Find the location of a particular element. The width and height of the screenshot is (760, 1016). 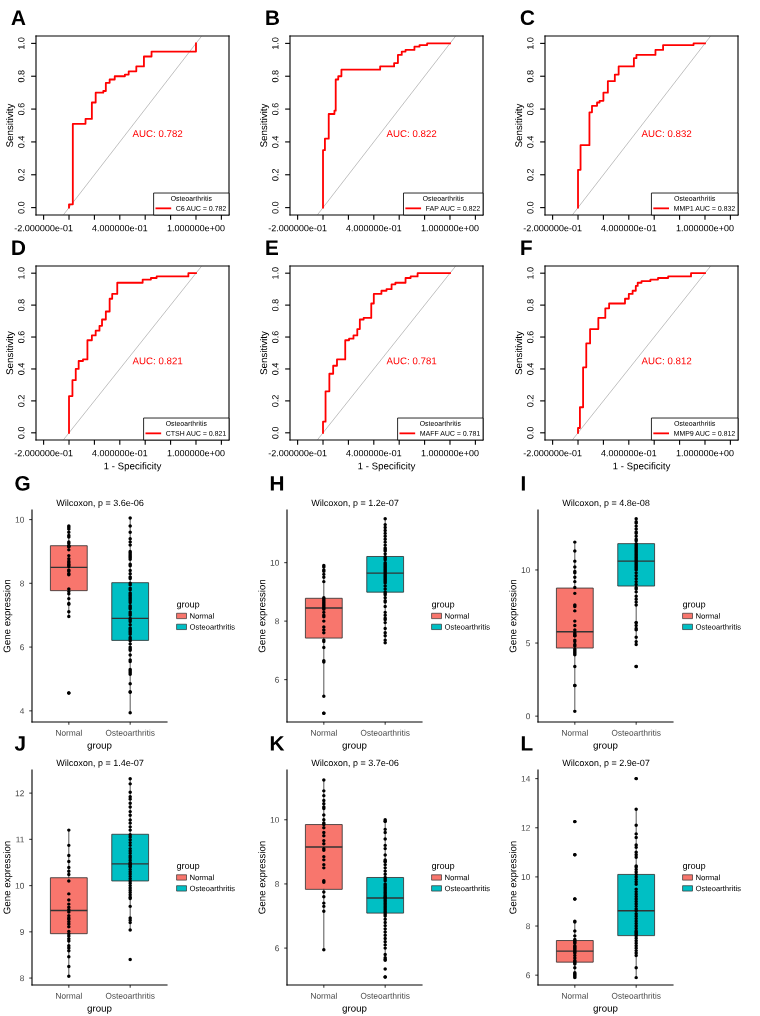

annotation: AUC: 0.782 is located at coordinates (157, 134).